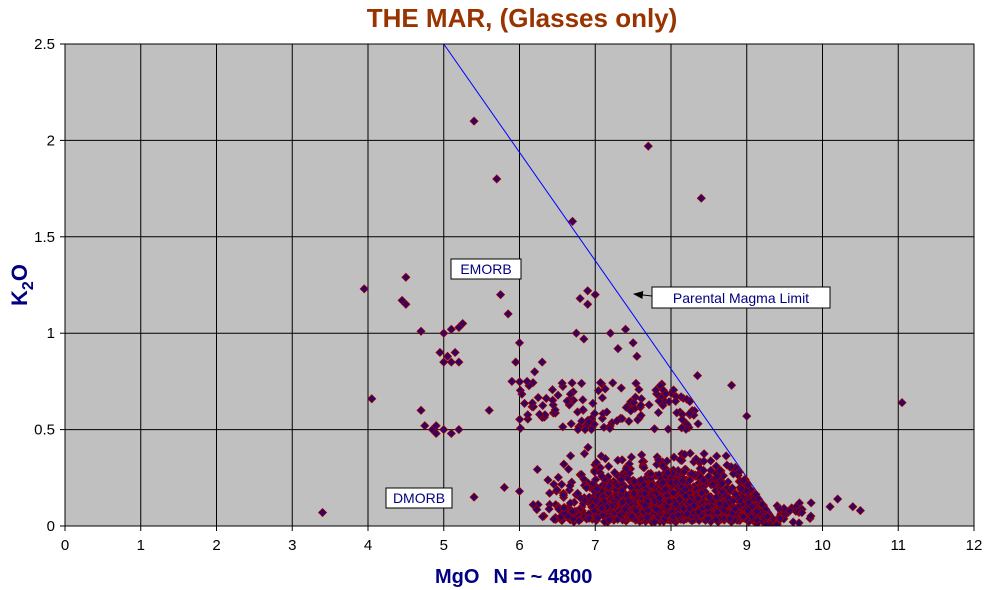  Describe the element at coordinates (419, 498) in the screenshot. I see `annotation-dmorb-label: DMORB` at that location.